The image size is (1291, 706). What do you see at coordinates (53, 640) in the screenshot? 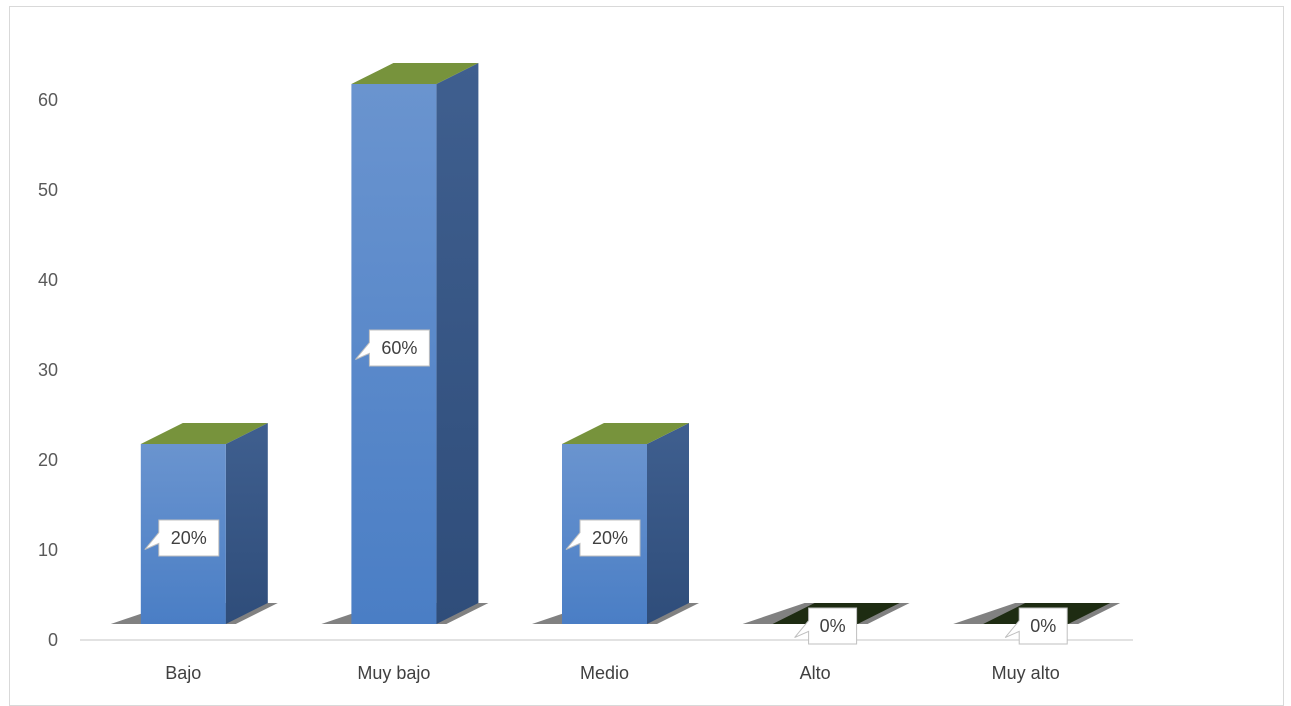
I see `y-tick-label: 0` at bounding box center [53, 640].